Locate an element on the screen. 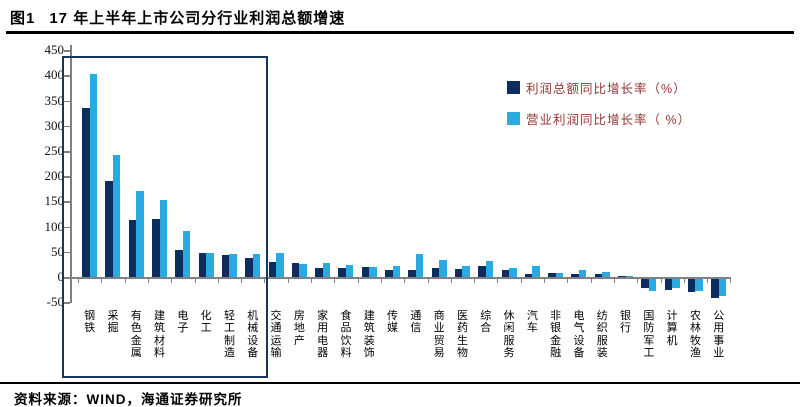  figure-header: 图1 17 年上半年上市公司分行业利润总额增速 is located at coordinates (400, 17).